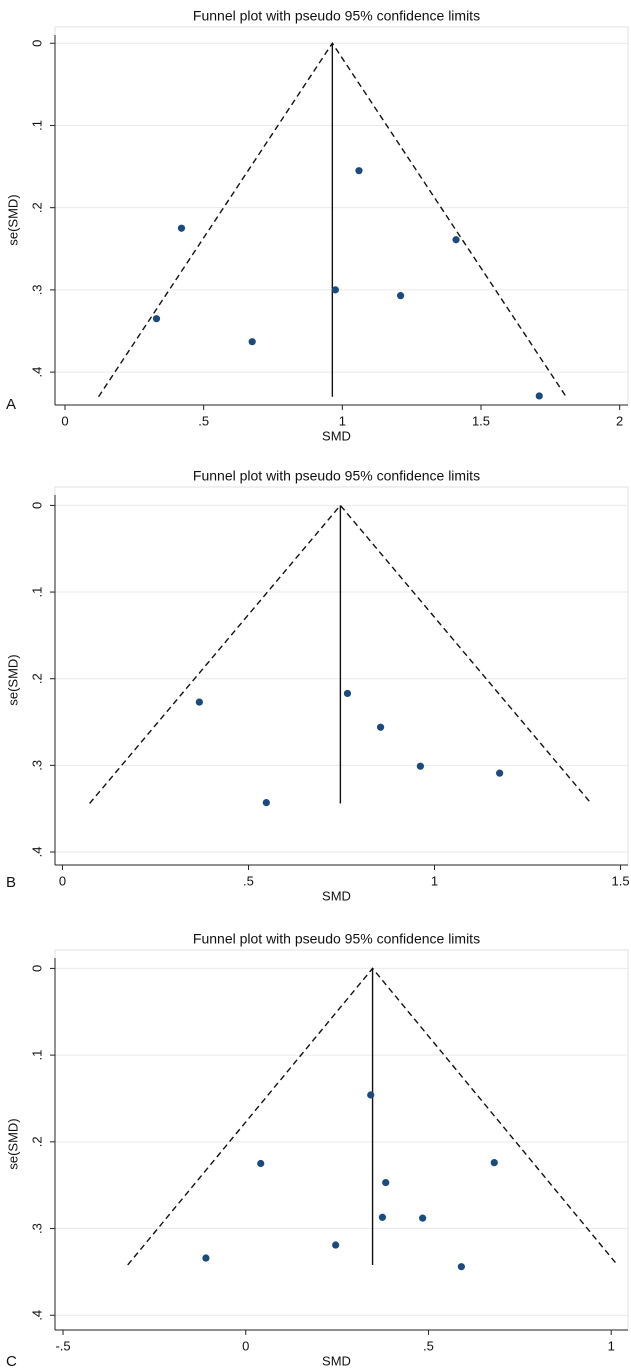  Describe the element at coordinates (11, 1361) in the screenshot. I see `panel-label: C` at that location.